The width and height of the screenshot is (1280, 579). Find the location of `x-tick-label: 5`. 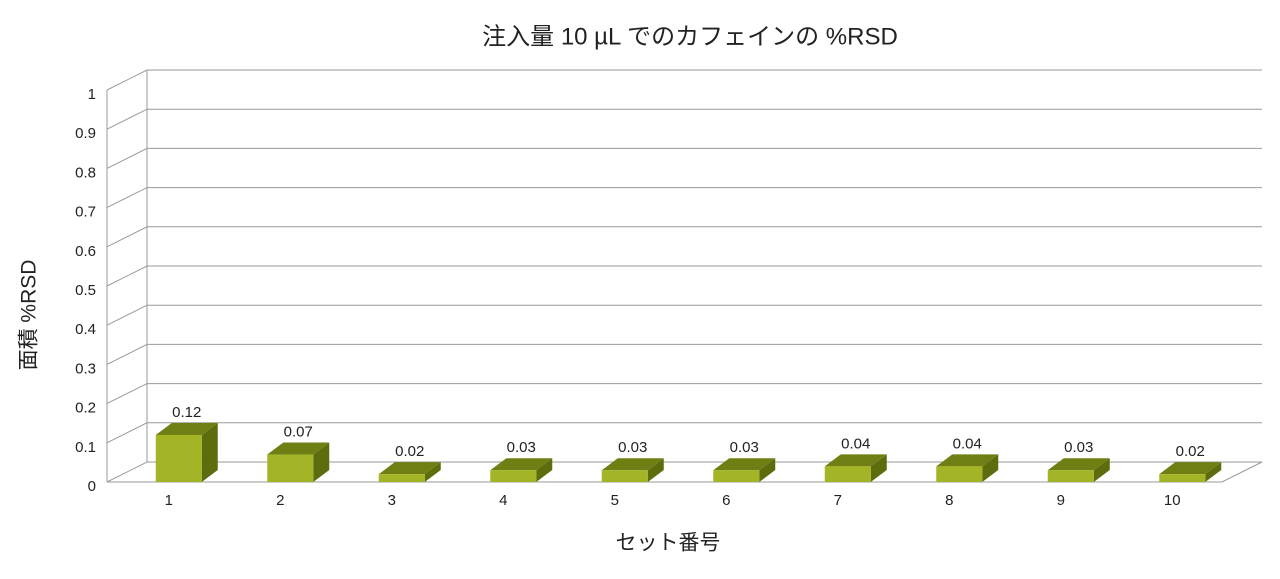

x-tick-label: 5 is located at coordinates (615, 500).